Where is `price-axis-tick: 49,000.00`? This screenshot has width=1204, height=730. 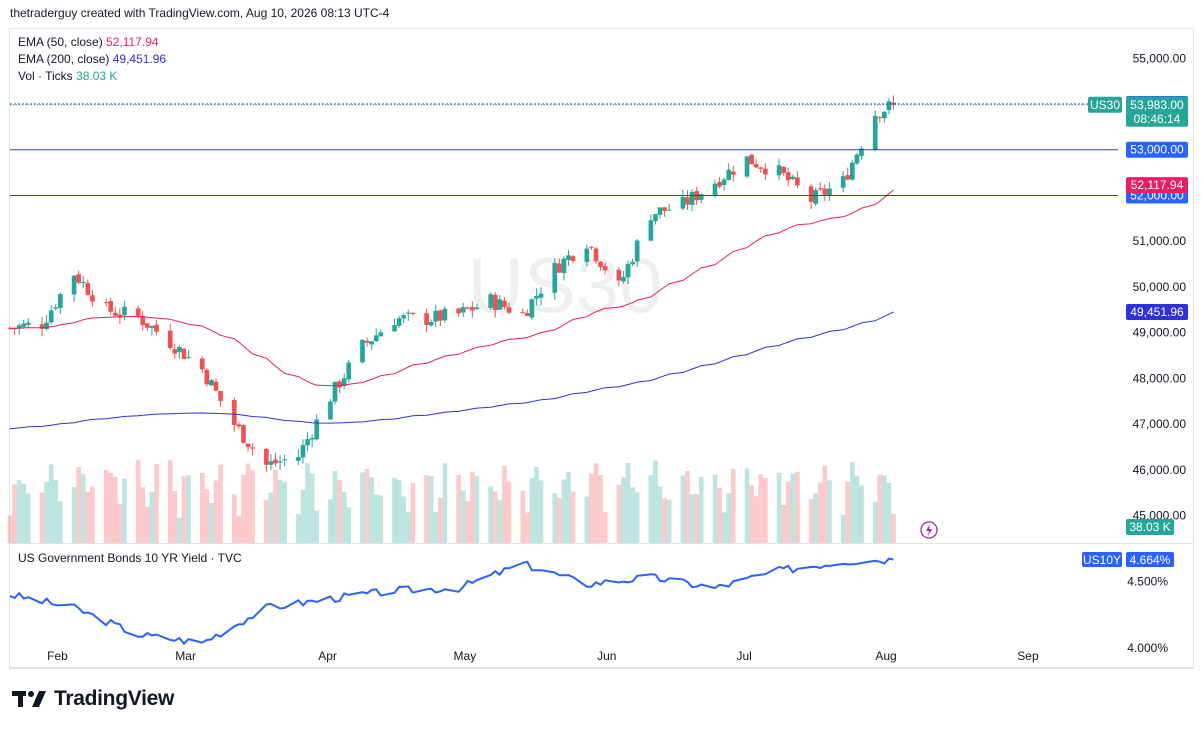 price-axis-tick: 49,000.00 is located at coordinates (1160, 333).